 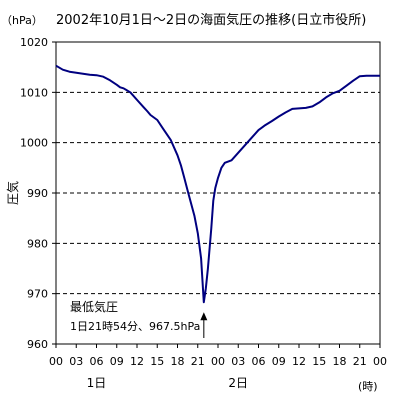 I want to click on day-label: 2日, so click(x=238, y=383).